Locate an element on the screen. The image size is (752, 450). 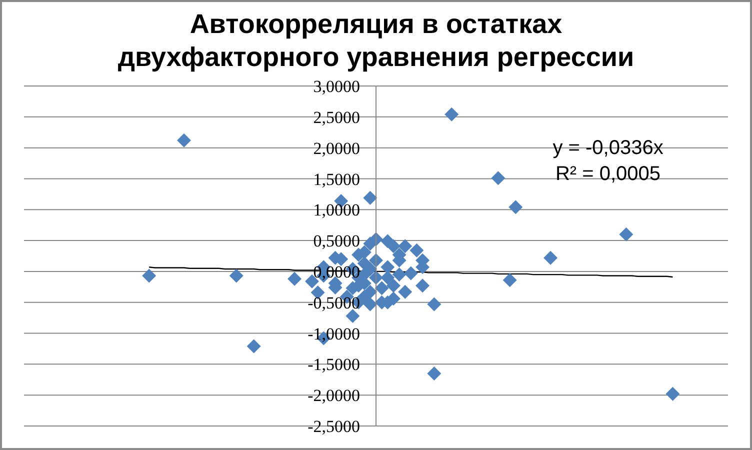
y-tick-label: 3,0000 is located at coordinates (336, 86).